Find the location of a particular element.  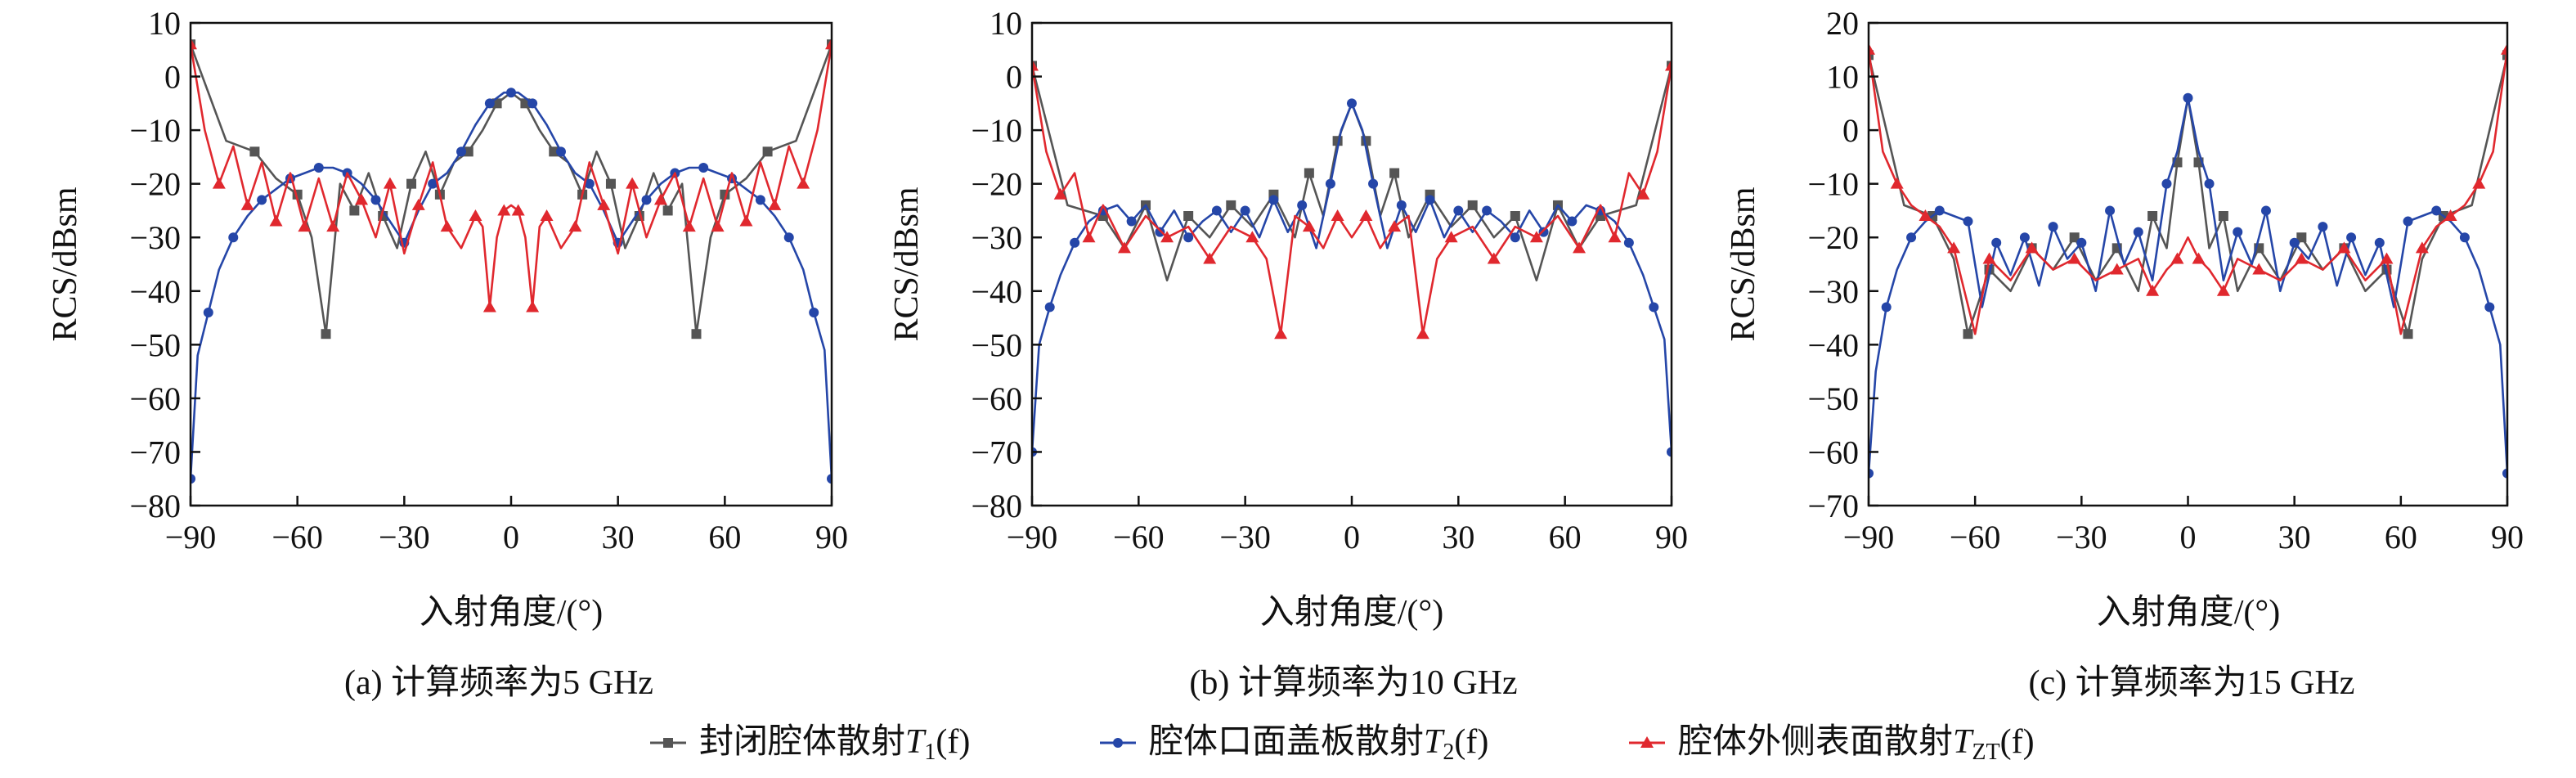

series-line-t2 is located at coordinates (512, 285).